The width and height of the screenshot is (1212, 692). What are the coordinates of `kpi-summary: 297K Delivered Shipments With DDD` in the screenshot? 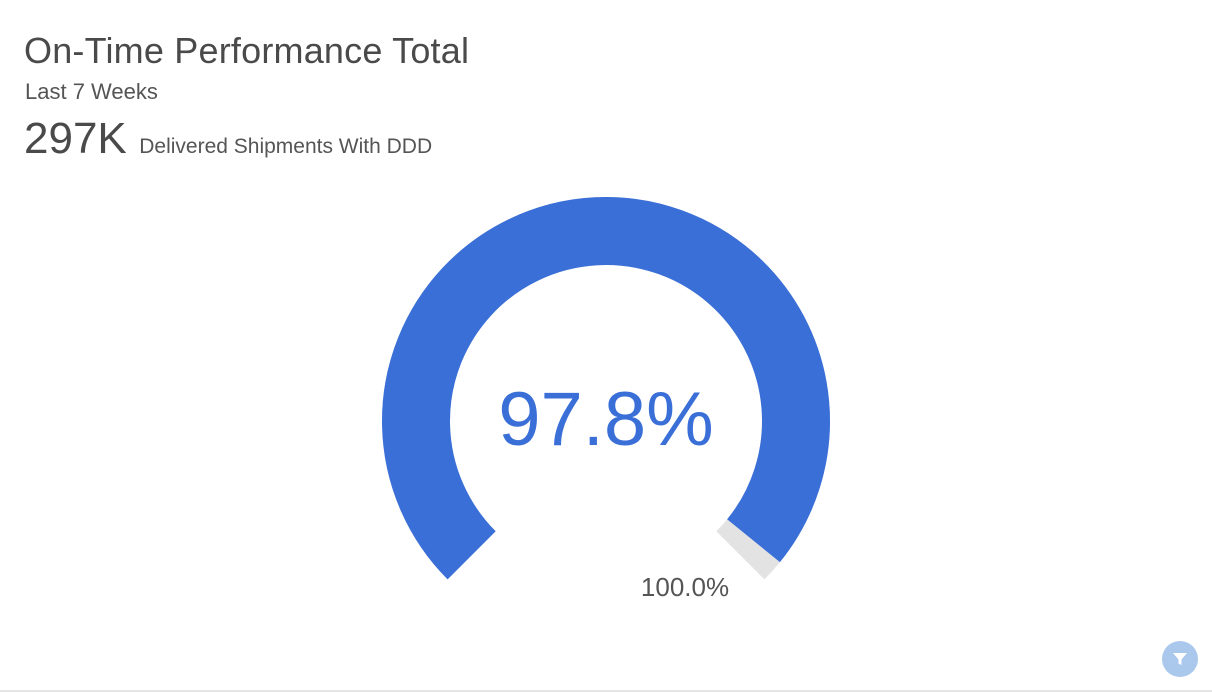 It's located at (228, 139).